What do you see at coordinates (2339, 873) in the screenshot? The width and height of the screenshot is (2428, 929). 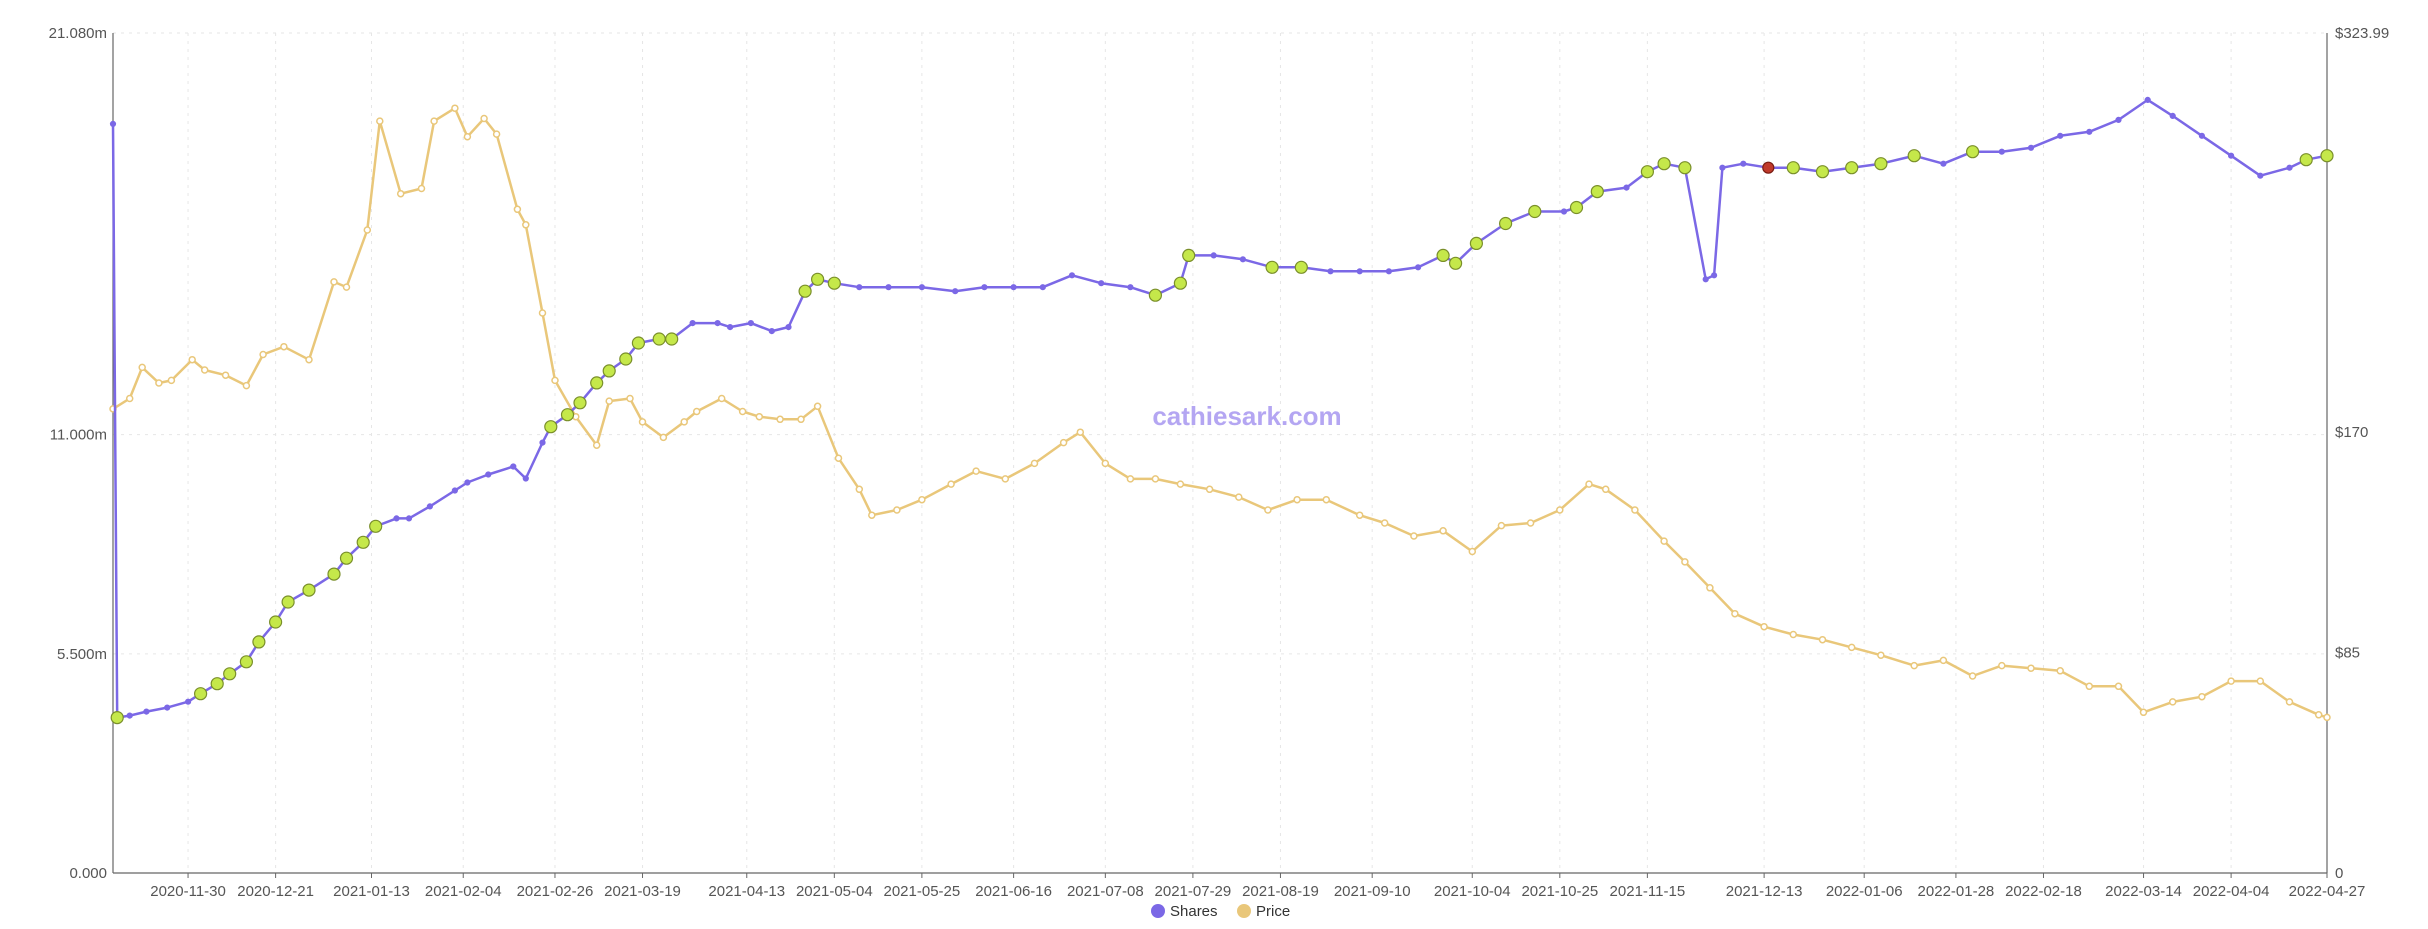 I see `right-y-tick-label: 0` at bounding box center [2339, 873].